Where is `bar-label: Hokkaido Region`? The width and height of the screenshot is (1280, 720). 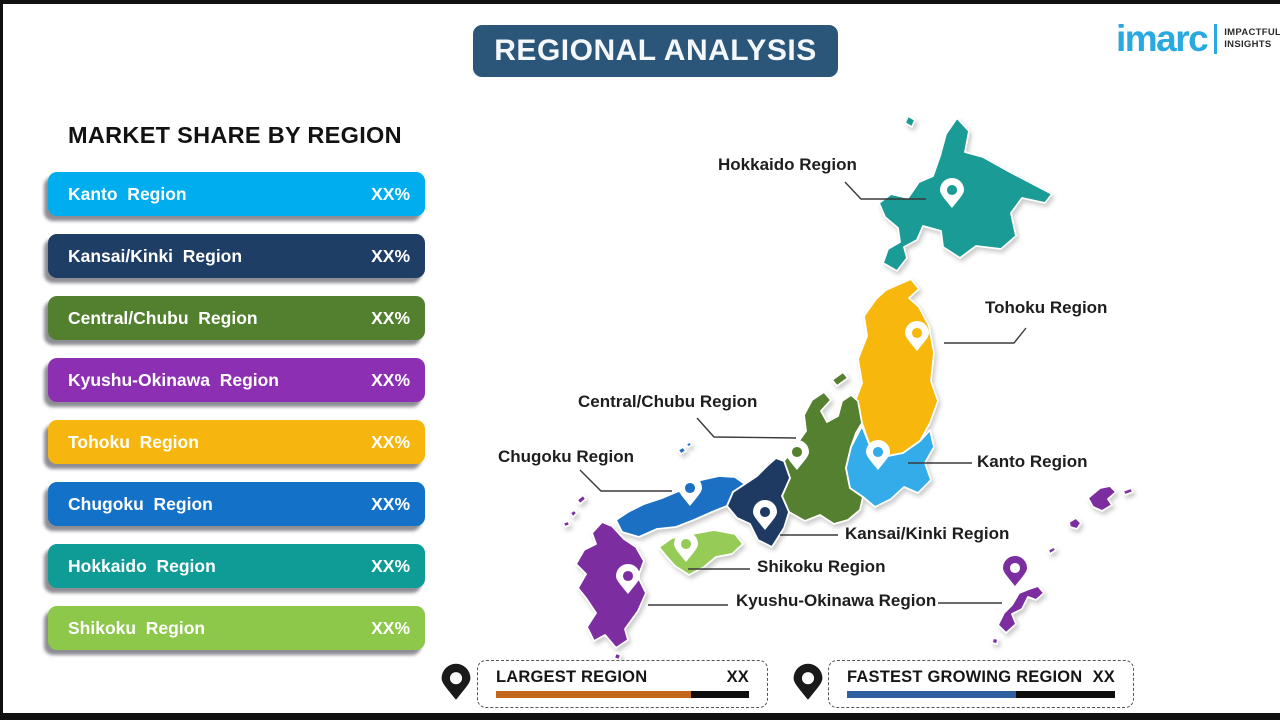
bar-label: Hokkaido Region is located at coordinates (142, 565).